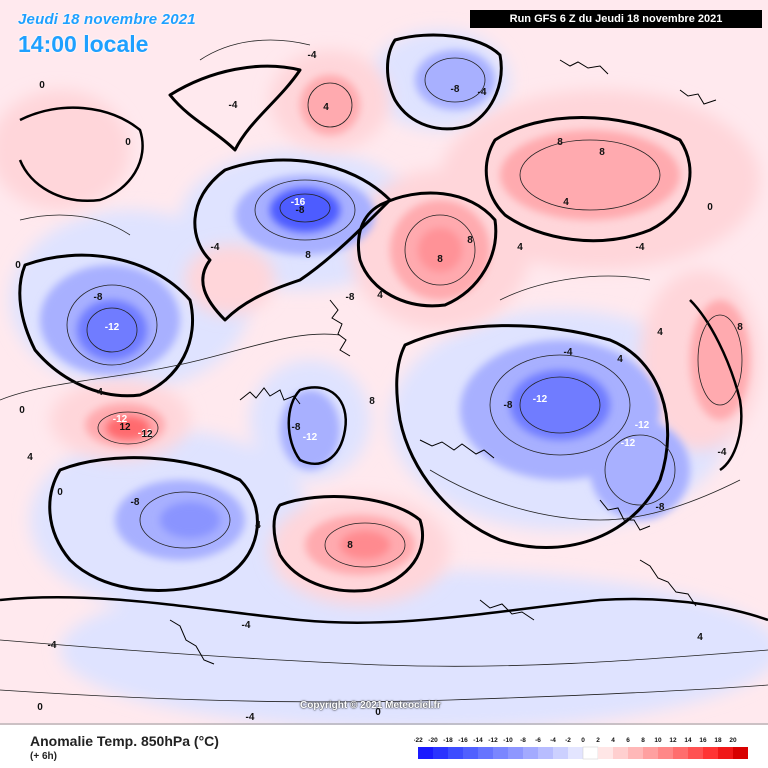  What do you see at coordinates (418, 740) in the screenshot?
I see `scale-tick-label: -22` at bounding box center [418, 740].